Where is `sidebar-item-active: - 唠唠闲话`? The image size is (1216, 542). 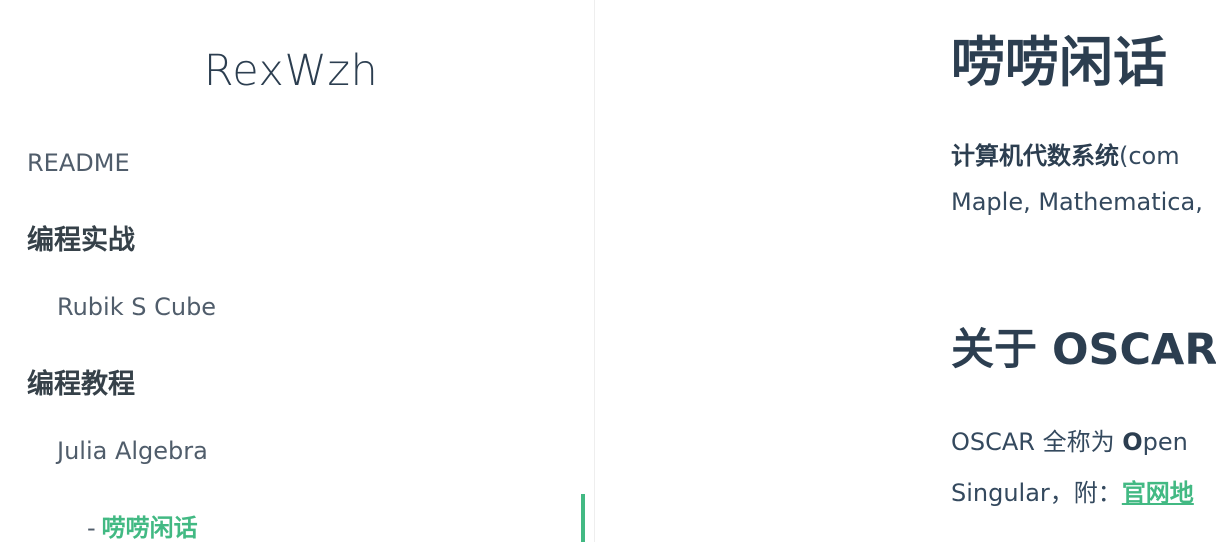 sidebar-item-active: - 唠唠闲话 is located at coordinates (142, 525).